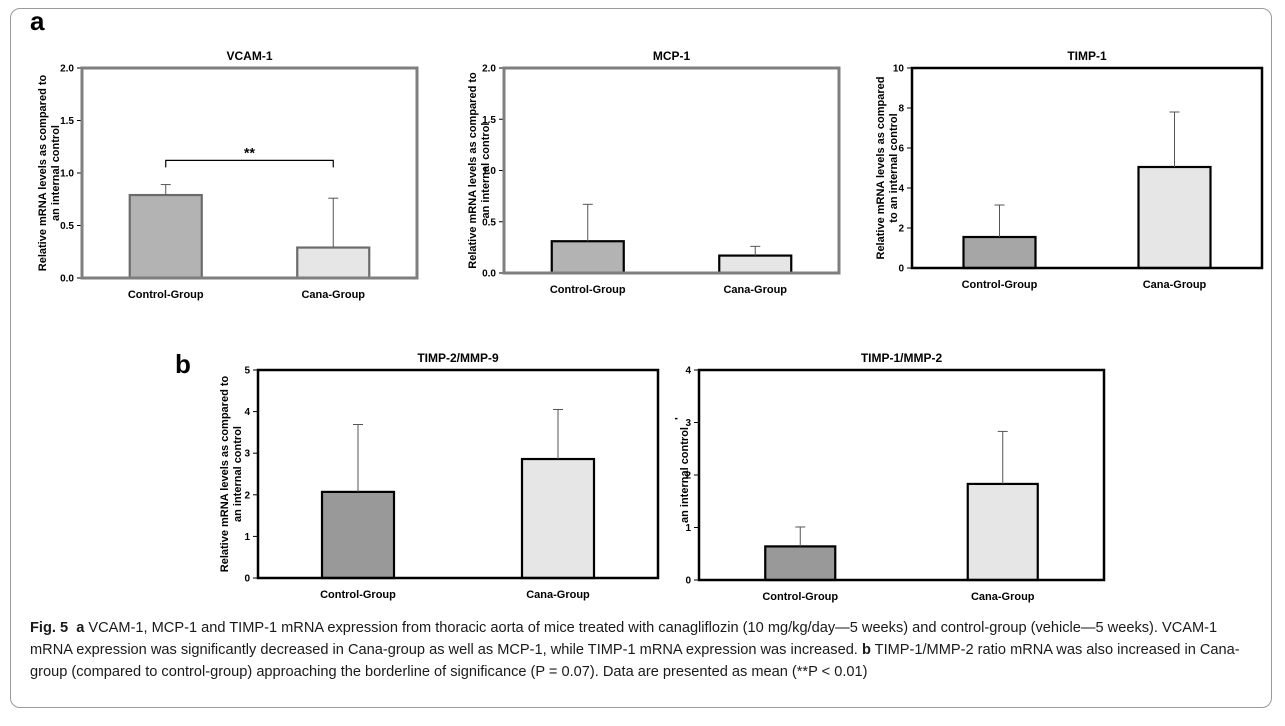  Describe the element at coordinates (866, 650) in the screenshot. I see `caption-part2-letter: b` at that location.